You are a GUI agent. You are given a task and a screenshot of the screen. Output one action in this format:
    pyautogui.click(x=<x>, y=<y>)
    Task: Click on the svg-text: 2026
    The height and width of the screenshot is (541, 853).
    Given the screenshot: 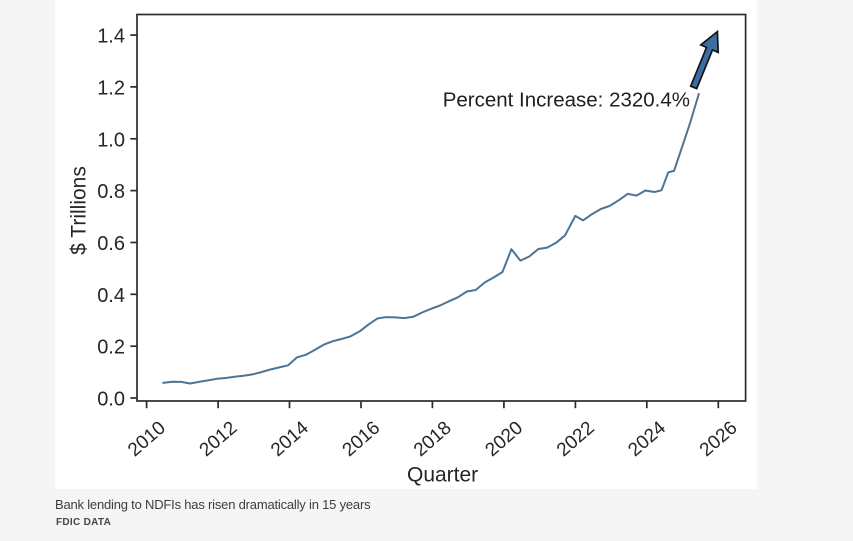 What is the action you would take?
    pyautogui.click(x=719, y=439)
    